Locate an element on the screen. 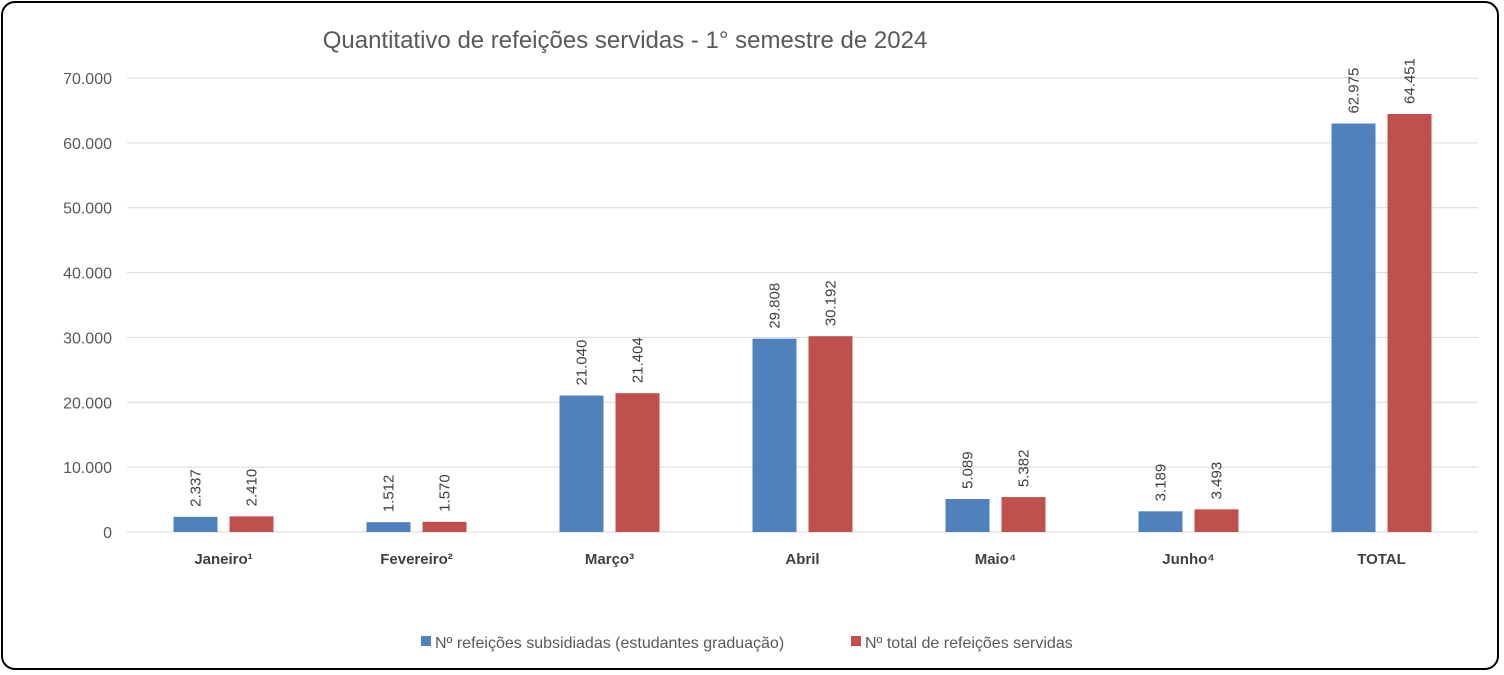 This screenshot has height=675, width=1504. data-label: 1.512 is located at coordinates (389, 494).